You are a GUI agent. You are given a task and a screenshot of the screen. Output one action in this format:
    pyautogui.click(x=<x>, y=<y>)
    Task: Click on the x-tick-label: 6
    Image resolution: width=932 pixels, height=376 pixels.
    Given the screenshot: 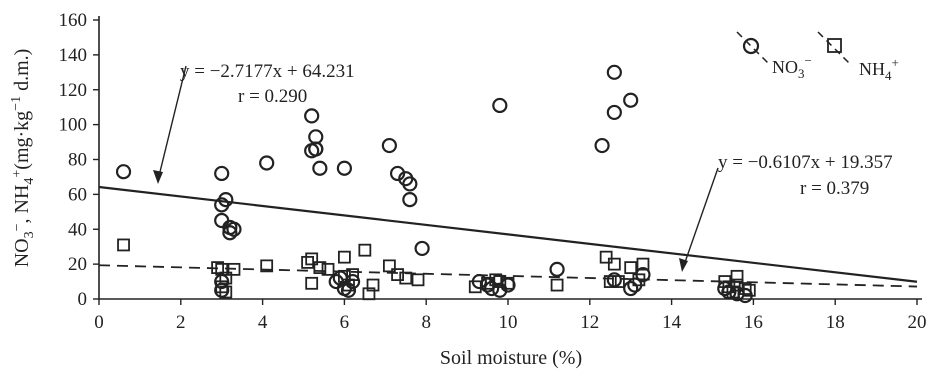 What is the action you would take?
    pyautogui.click(x=345, y=322)
    